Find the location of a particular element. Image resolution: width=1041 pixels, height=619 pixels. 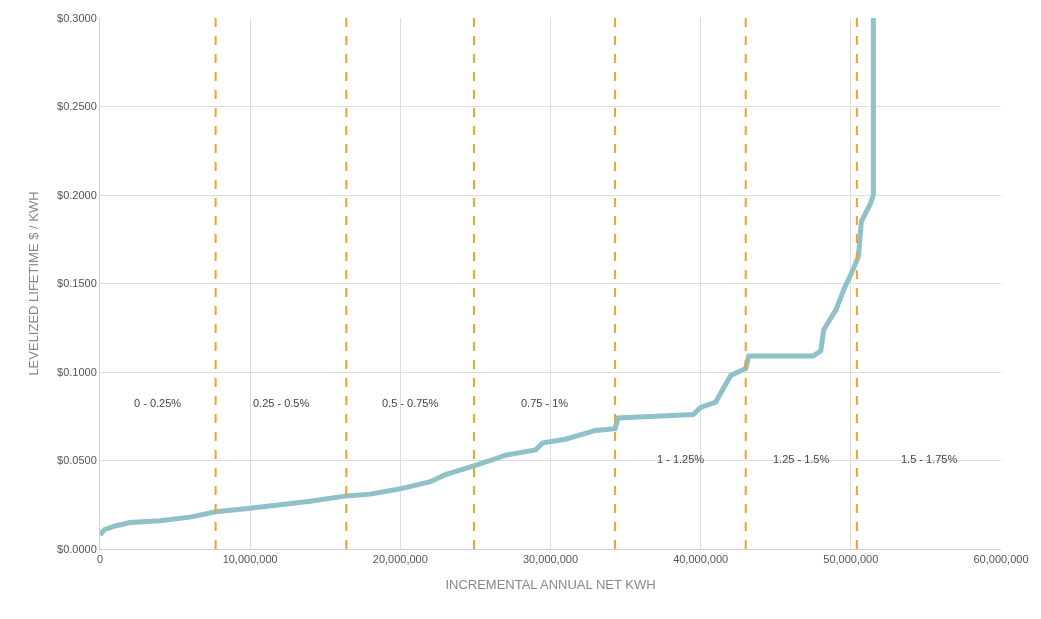

annotation: 0 - 0.25% is located at coordinates (158, 403).